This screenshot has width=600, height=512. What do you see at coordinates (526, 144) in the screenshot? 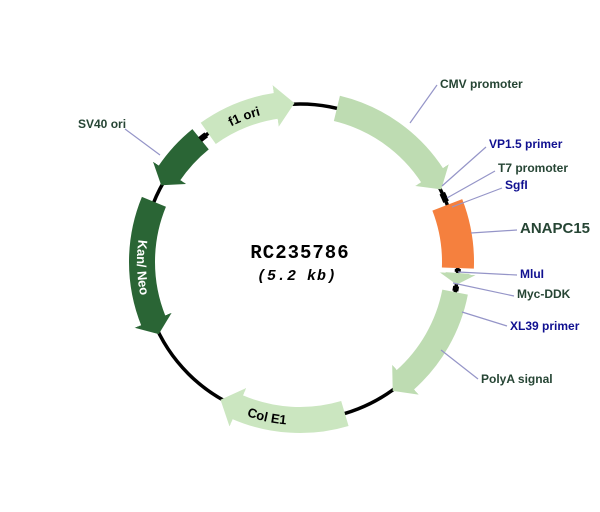
I see `vp15-primer-label: VP1.5 primer` at bounding box center [526, 144].